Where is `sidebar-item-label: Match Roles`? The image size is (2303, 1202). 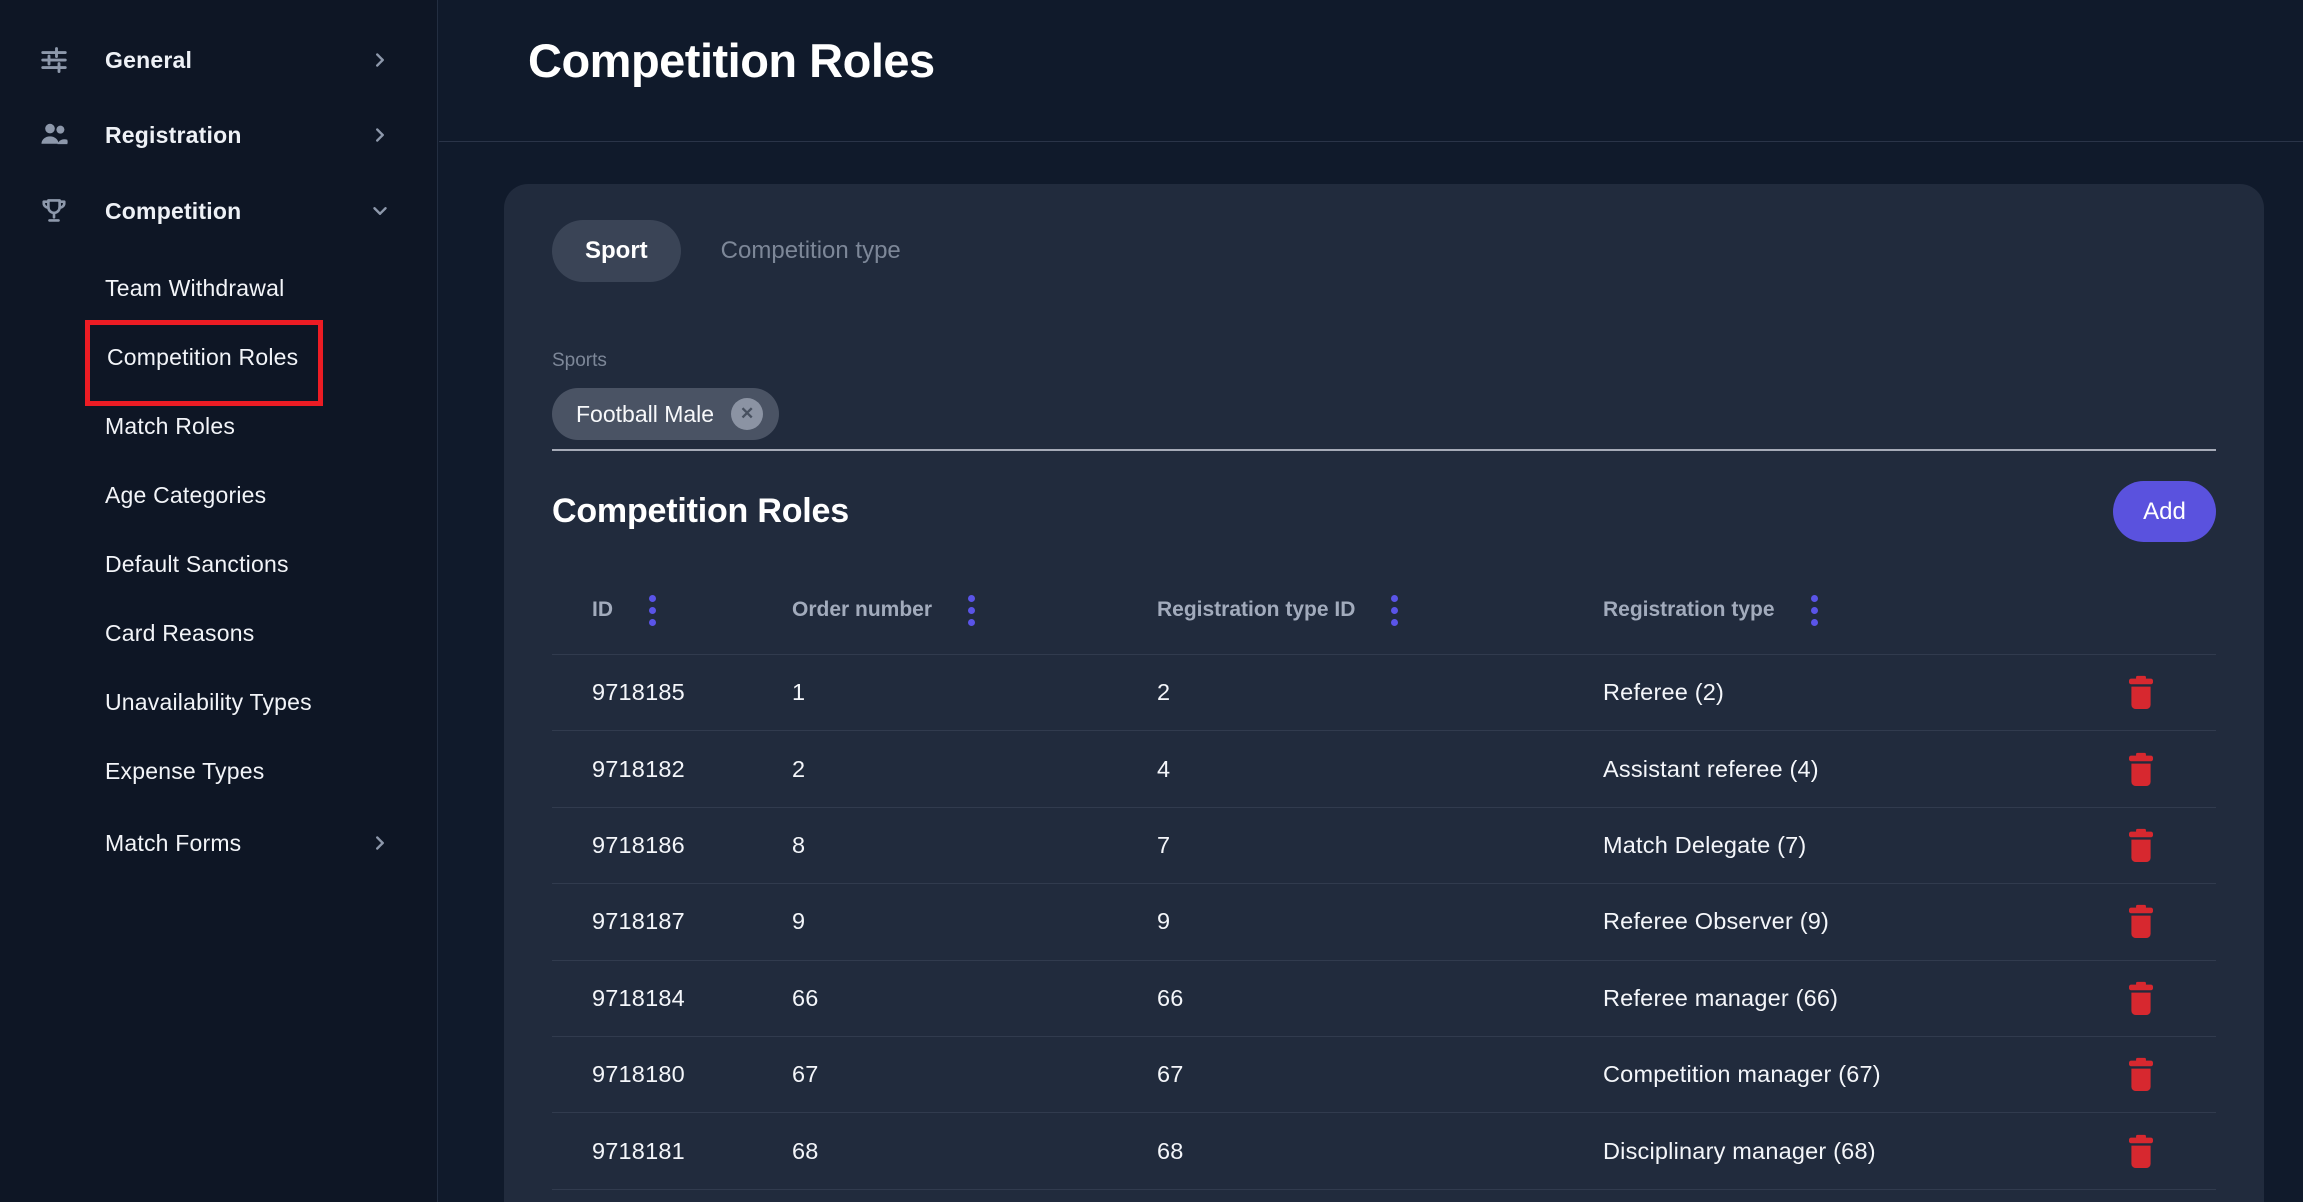 sidebar-item-label: Match Roles is located at coordinates (170, 425).